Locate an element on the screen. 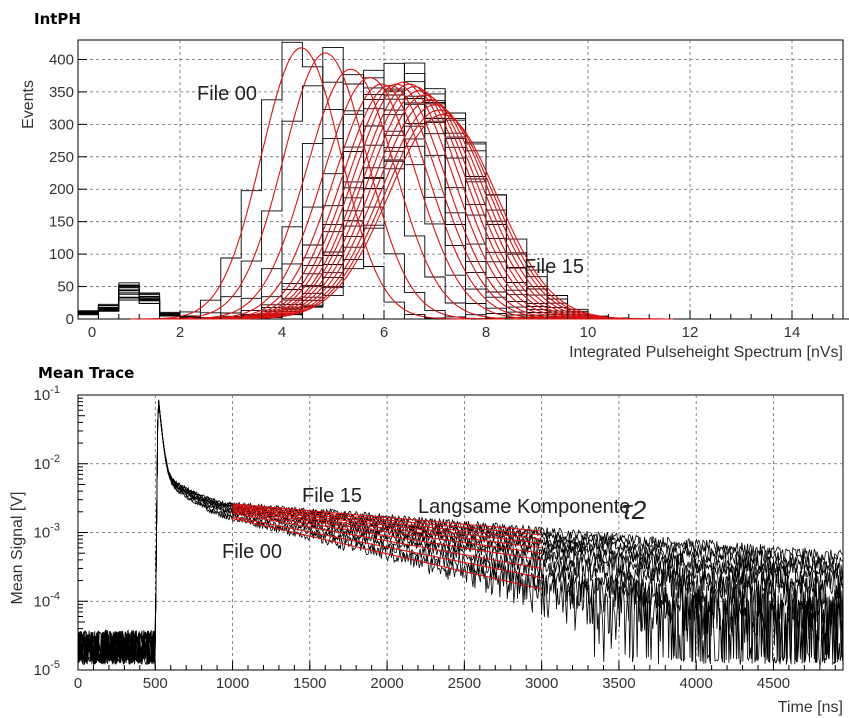 The height and width of the screenshot is (718, 849). chart1-x-tick-label: 2 is located at coordinates (180, 332).